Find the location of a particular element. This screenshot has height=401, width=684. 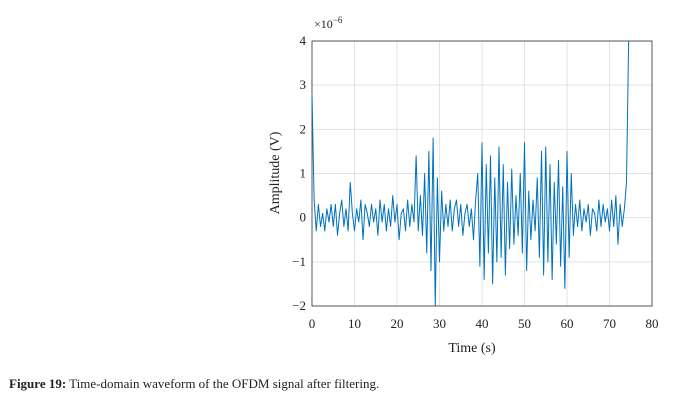

y-multiplier: ×10⁻⁶ is located at coordinates (328, 23).